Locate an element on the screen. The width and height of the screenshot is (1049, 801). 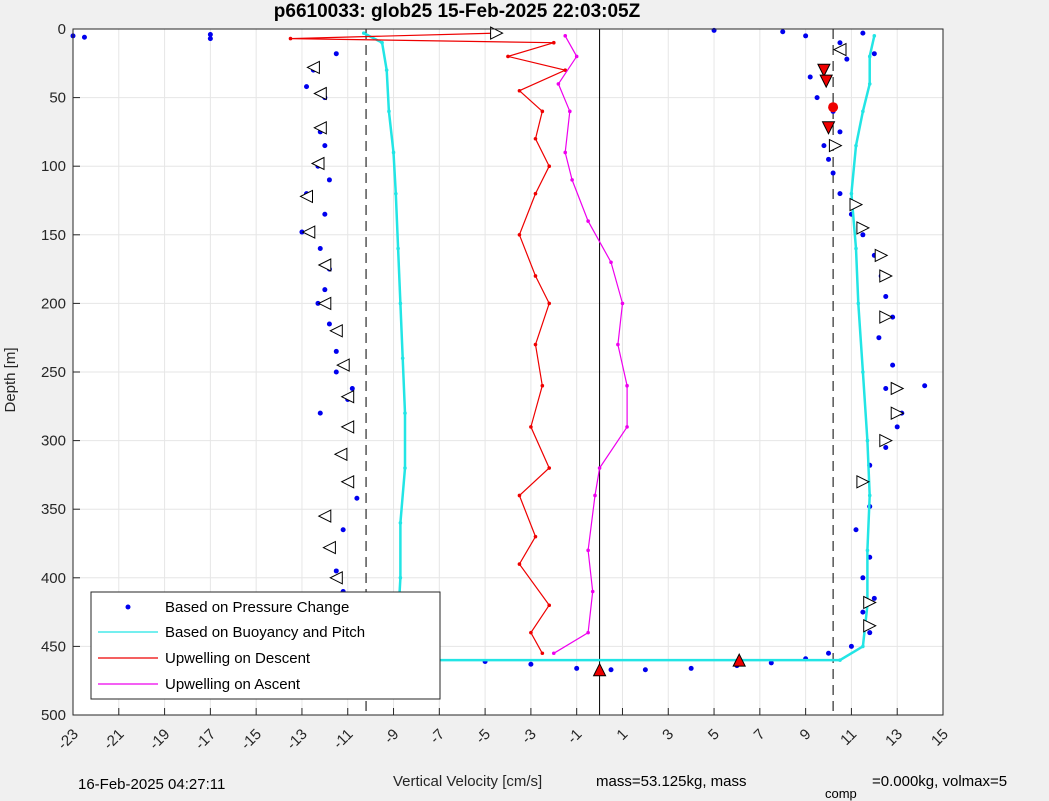
footer-mass: mass=53.125kg, mass is located at coordinates (671, 781).